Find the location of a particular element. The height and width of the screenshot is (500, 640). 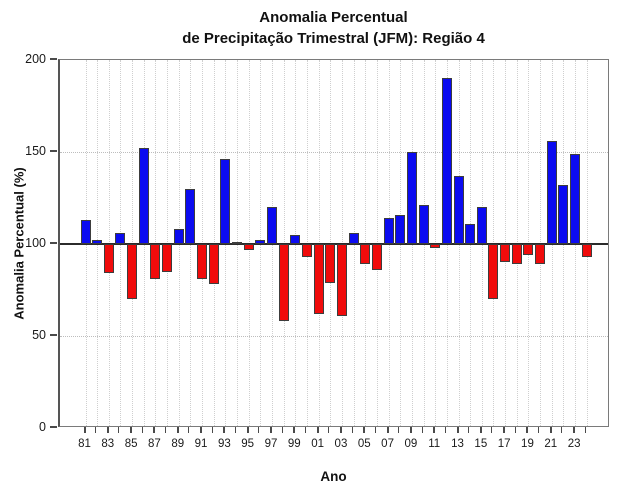

x-tick-label: 13 is located at coordinates (457, 444).